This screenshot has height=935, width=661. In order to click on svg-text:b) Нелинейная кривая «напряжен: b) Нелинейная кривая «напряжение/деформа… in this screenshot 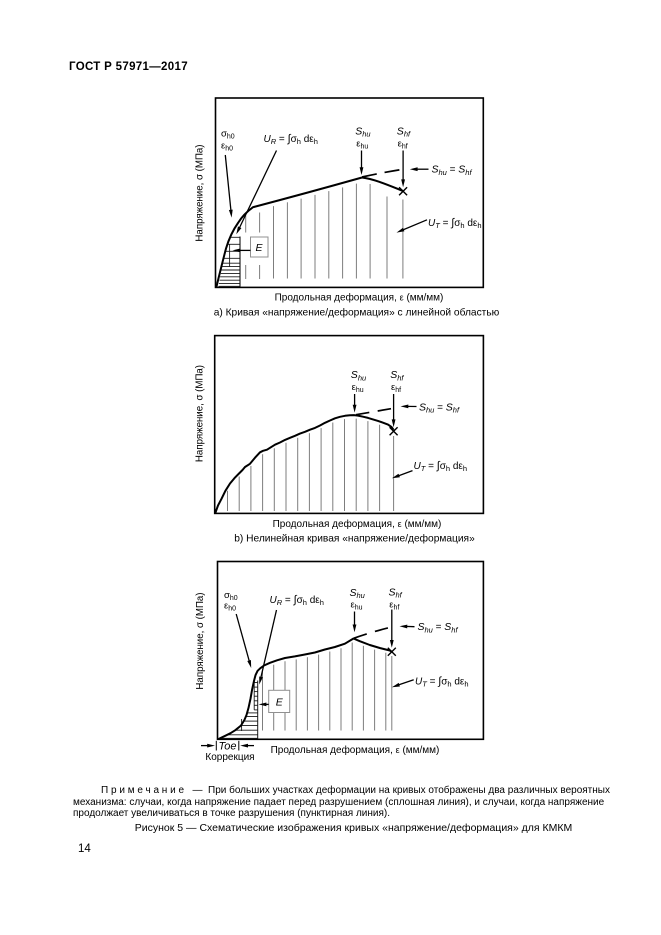, I will do `click(354, 539)`.